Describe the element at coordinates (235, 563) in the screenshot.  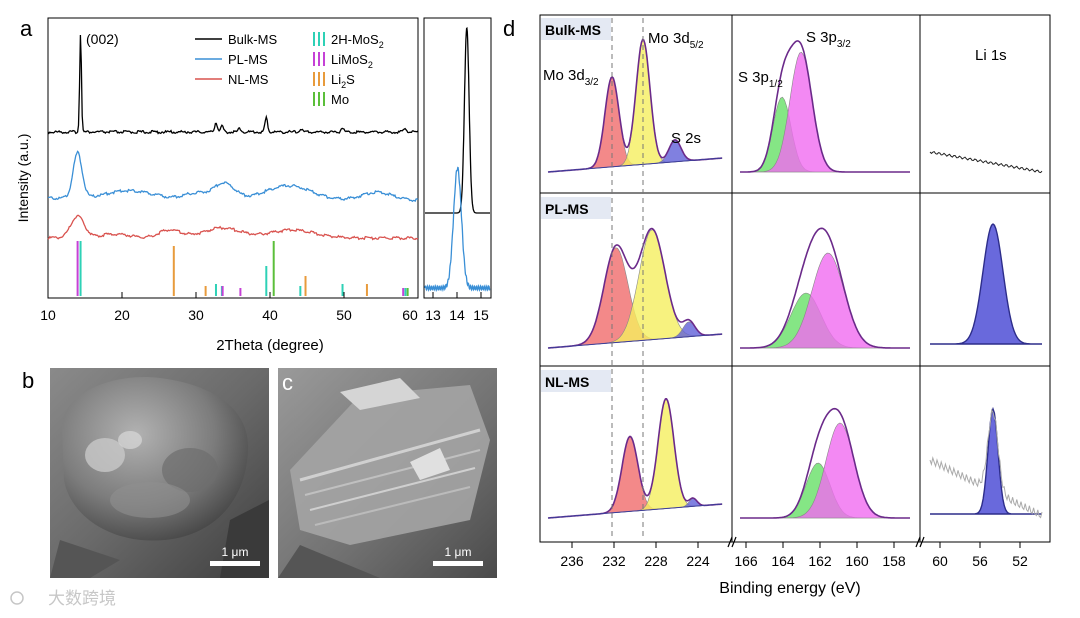
I see `scale-bar-b` at that location.